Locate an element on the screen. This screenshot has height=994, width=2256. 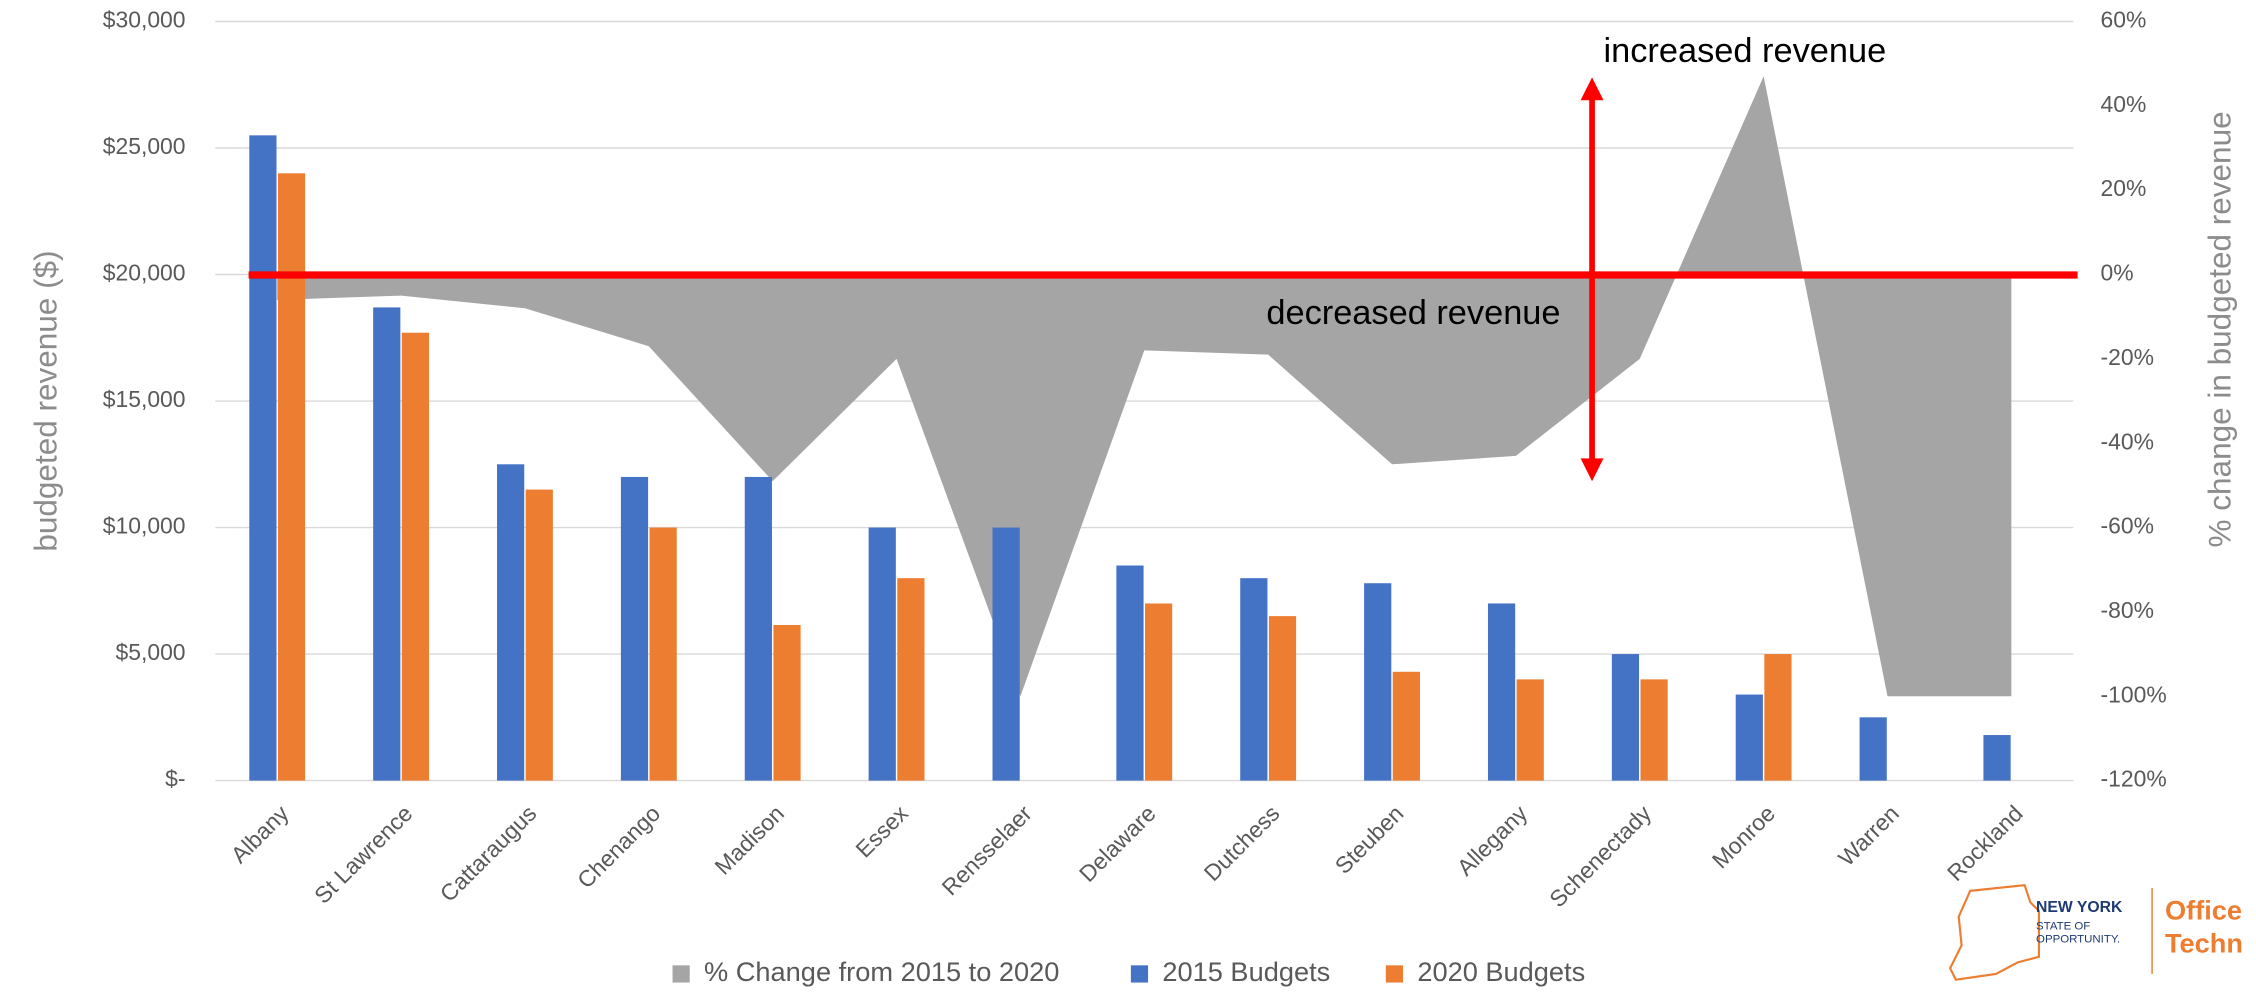
y2-tick-label: 0% is located at coordinates (2117, 273).